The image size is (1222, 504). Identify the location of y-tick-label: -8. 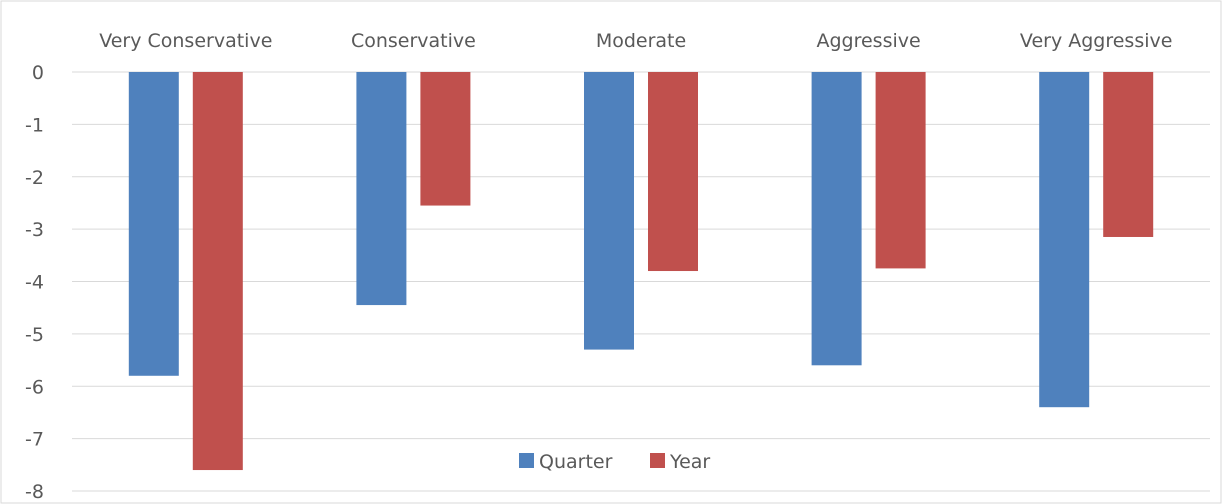
(34, 492).